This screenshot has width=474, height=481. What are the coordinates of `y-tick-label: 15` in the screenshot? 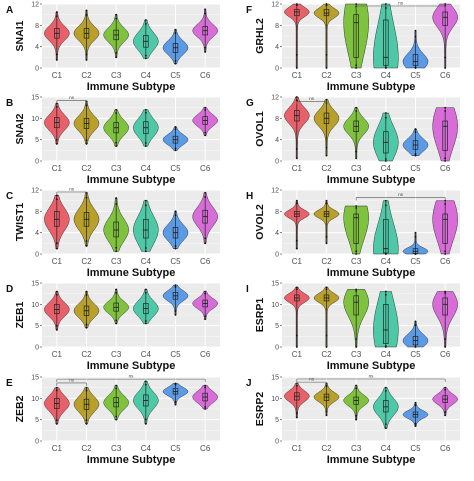 It's located at (275, 378).